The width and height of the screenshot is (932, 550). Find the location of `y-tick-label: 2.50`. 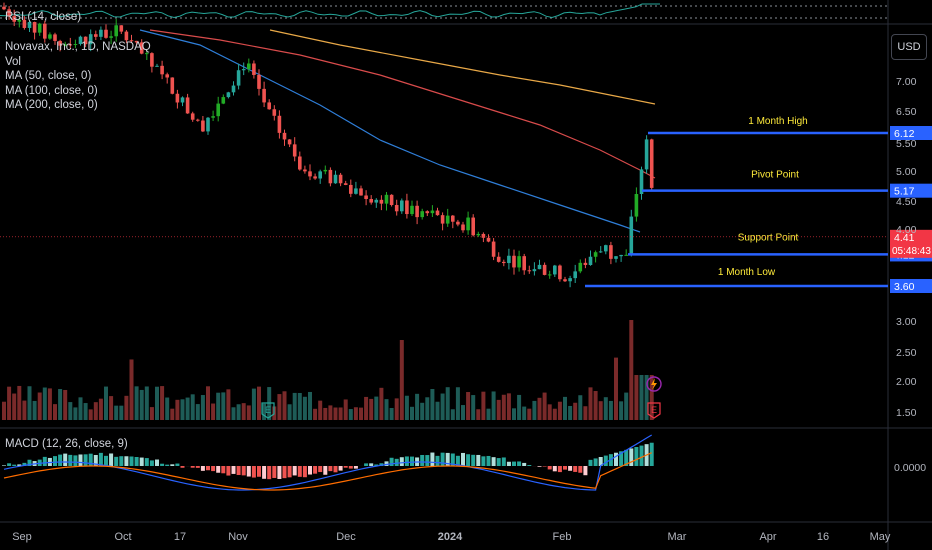

y-tick-label: 2.50 is located at coordinates (906, 353).